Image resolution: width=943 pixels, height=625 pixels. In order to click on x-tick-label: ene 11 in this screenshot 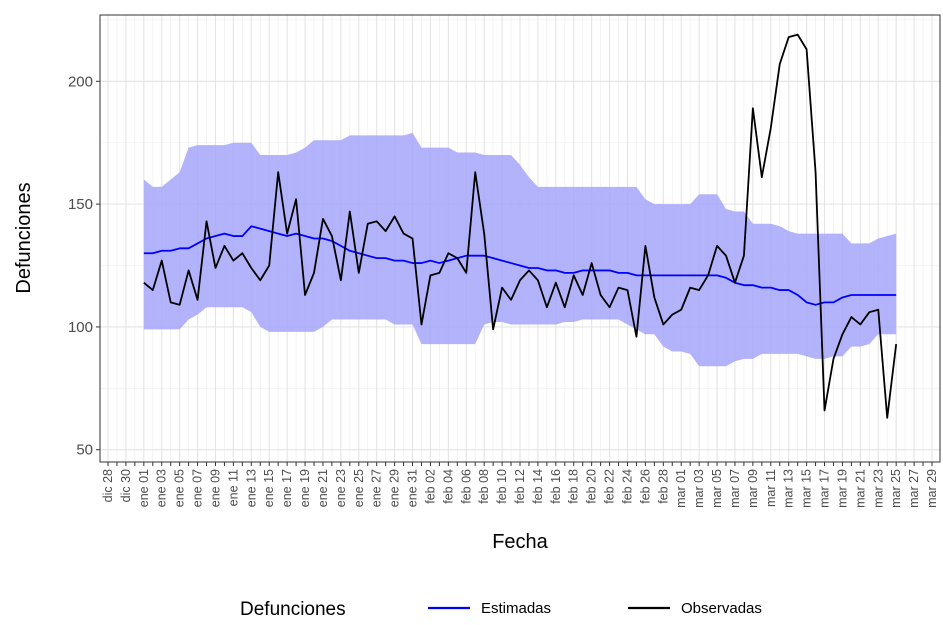, I will do `click(233, 487)`.